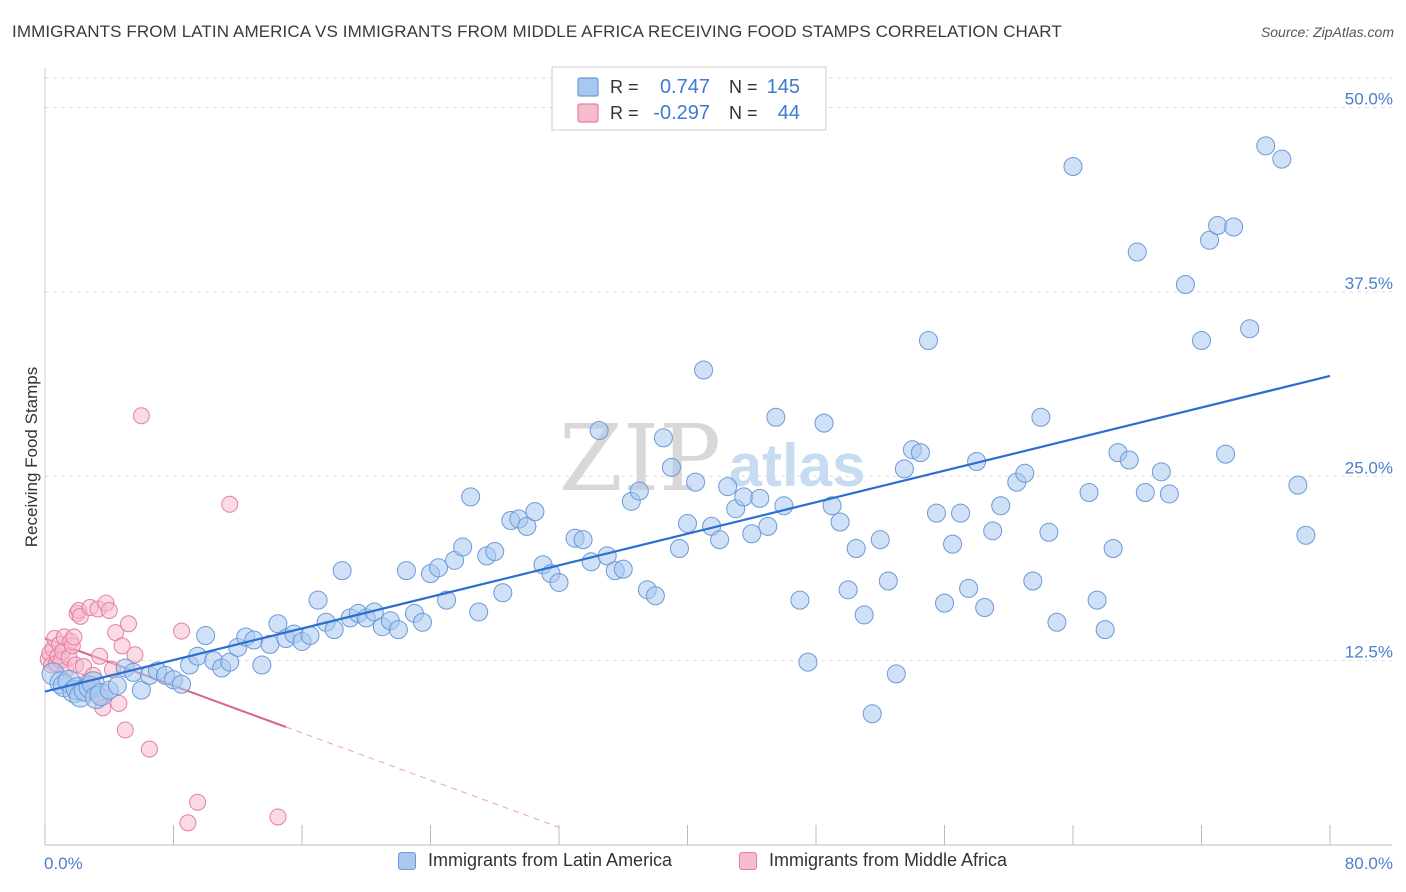  Describe the element at coordinates (163, 619) in the screenshot. I see `pink-points` at that location.